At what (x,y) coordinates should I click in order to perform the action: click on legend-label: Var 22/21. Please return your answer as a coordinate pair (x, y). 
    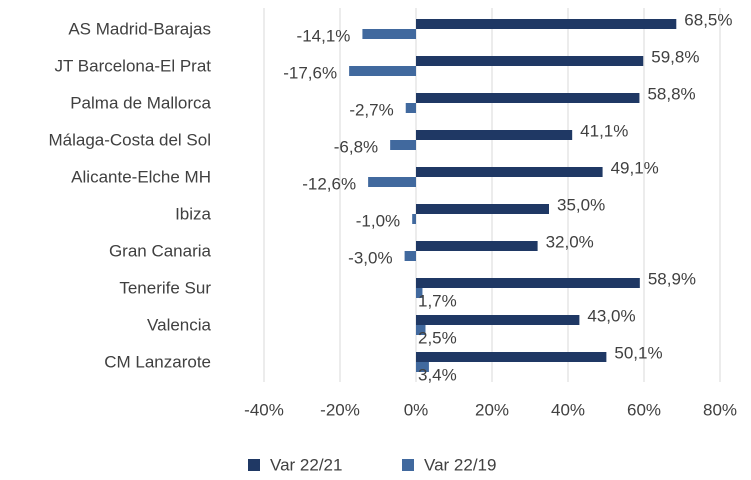
    Looking at the image, I should click on (306, 464).